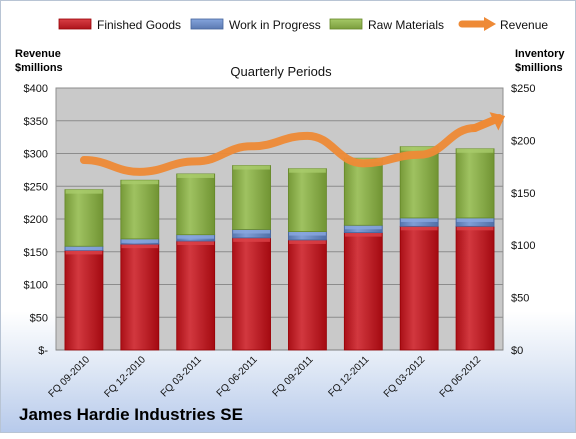  What do you see at coordinates (523, 141) in the screenshot?
I see `right-tick-label: $200` at bounding box center [523, 141].